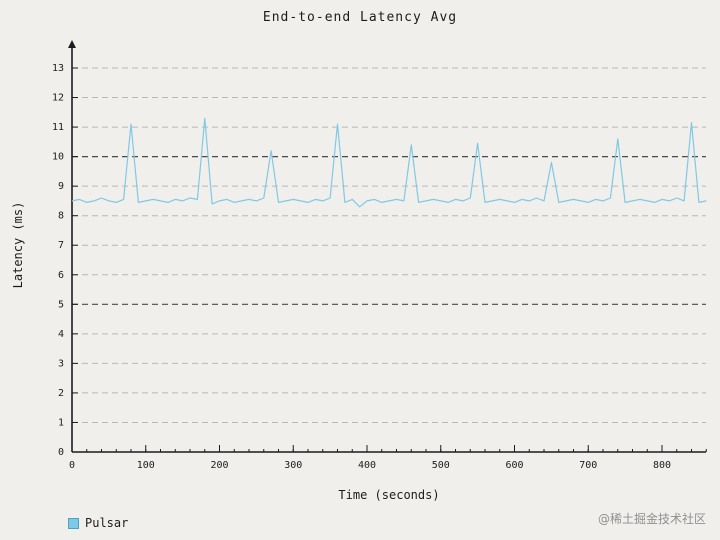 Image resolution: width=720 pixels, height=540 pixels. What do you see at coordinates (58, 127) in the screenshot?
I see `svg-text: 11` at bounding box center [58, 127].